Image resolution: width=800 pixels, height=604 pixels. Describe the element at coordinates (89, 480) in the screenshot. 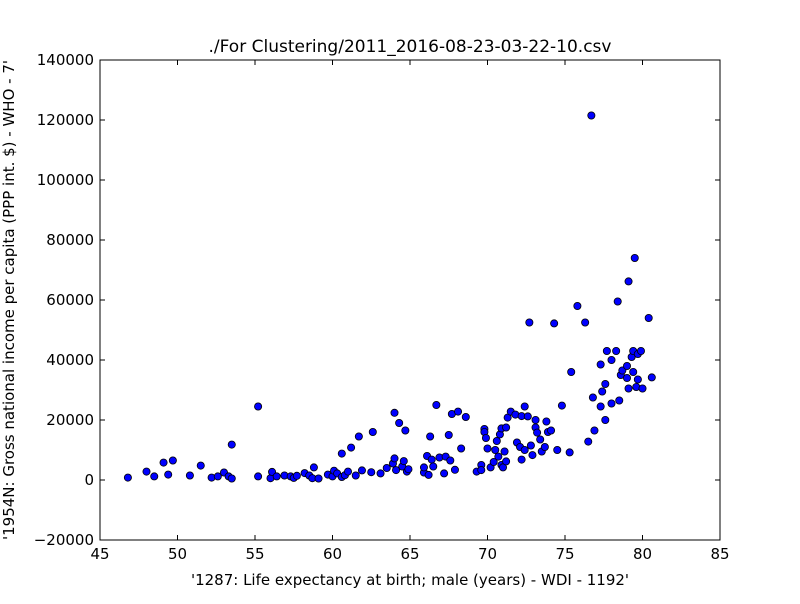

I see `y-tick-label: 0` at that location.